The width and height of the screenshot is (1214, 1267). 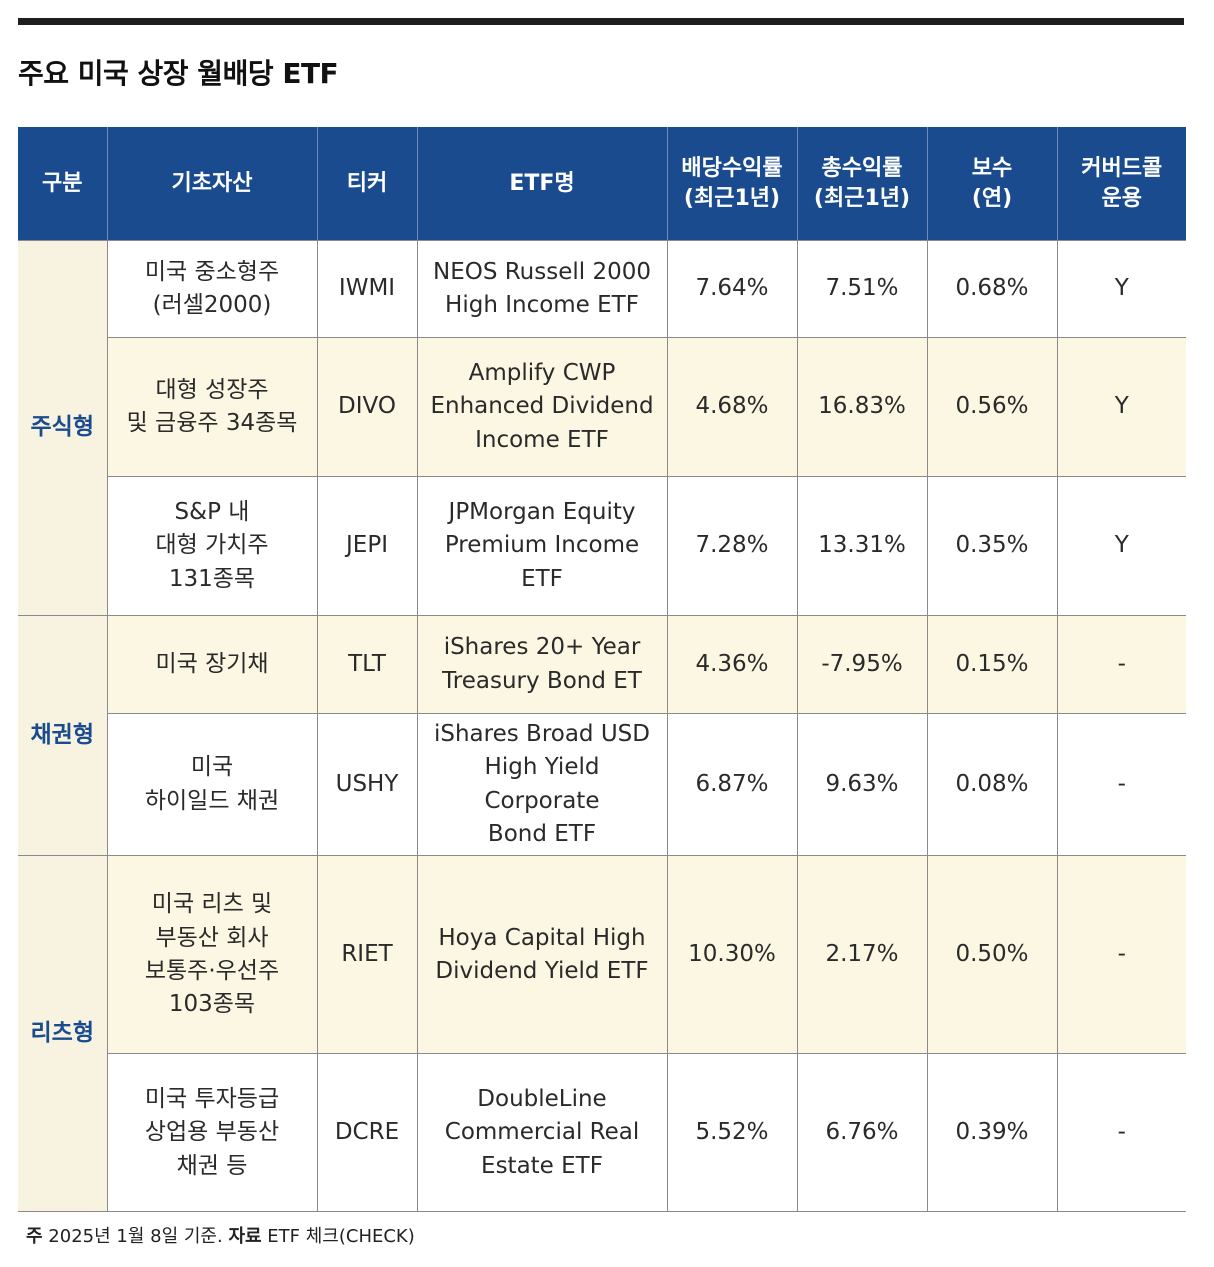 What do you see at coordinates (541, 184) in the screenshot?
I see `header-etf-name: ETF명` at bounding box center [541, 184].